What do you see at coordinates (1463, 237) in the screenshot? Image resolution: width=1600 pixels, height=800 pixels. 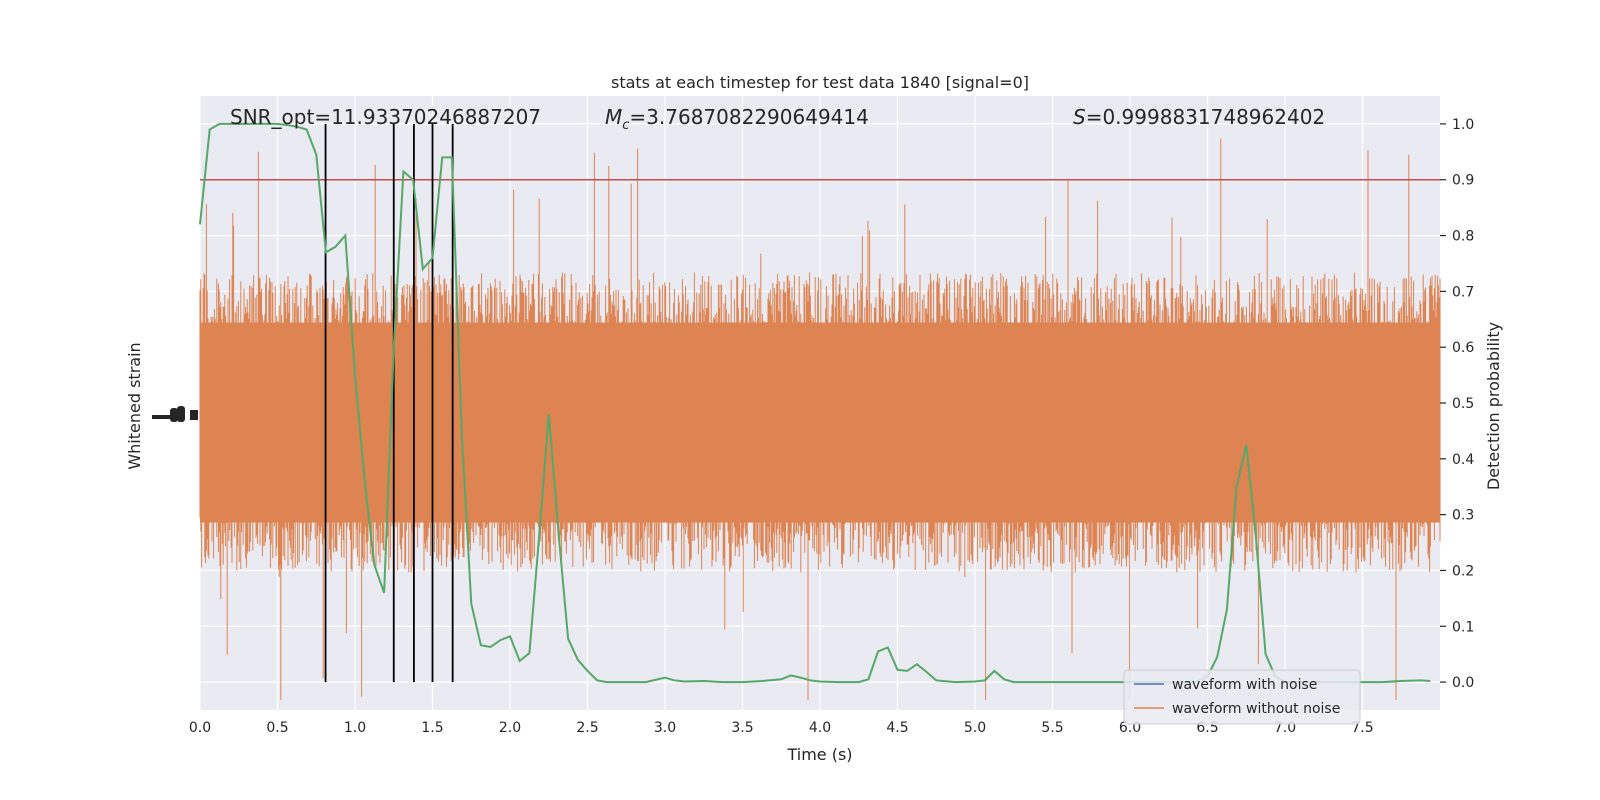 I see `right-tick-label: 0.8` at bounding box center [1463, 237].